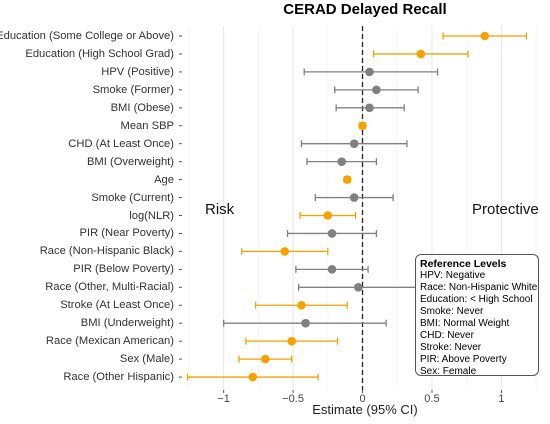 Image resolution: width=550 pixels, height=424 pixels. Describe the element at coordinates (151, 215) in the screenshot. I see `y-tick-label: log(NLR)` at that location.